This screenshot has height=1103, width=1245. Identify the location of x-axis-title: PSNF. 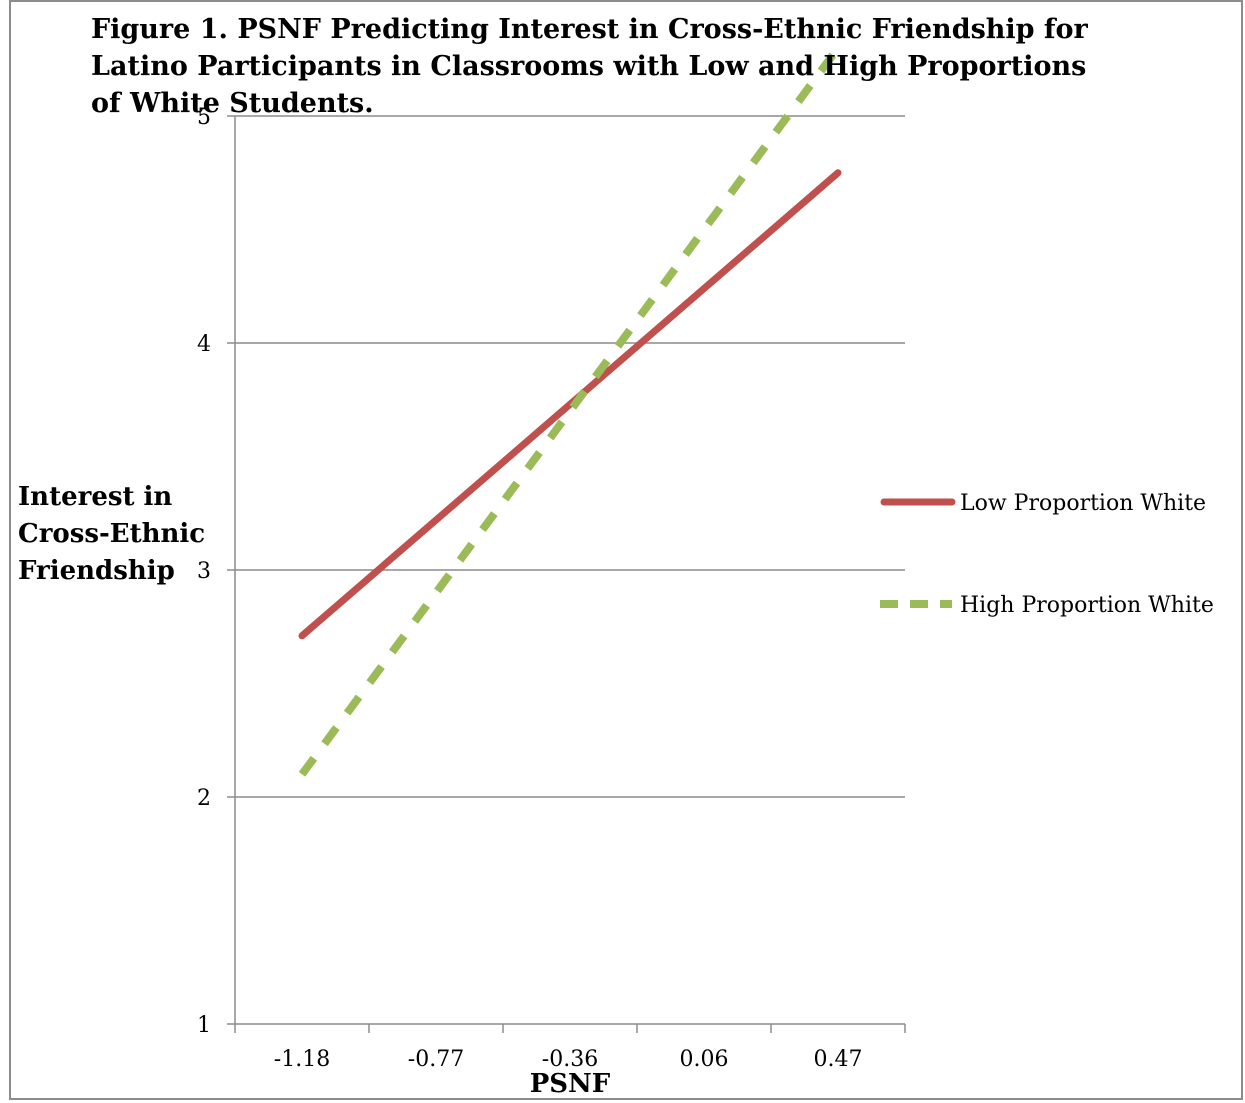
(570, 1084).